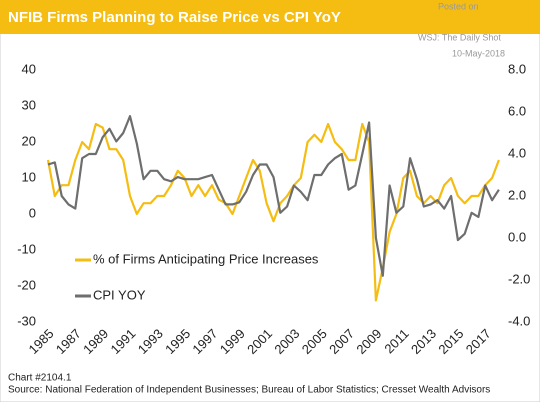 The image size is (540, 402). I want to click on y-tick-label: 10, so click(29, 176).